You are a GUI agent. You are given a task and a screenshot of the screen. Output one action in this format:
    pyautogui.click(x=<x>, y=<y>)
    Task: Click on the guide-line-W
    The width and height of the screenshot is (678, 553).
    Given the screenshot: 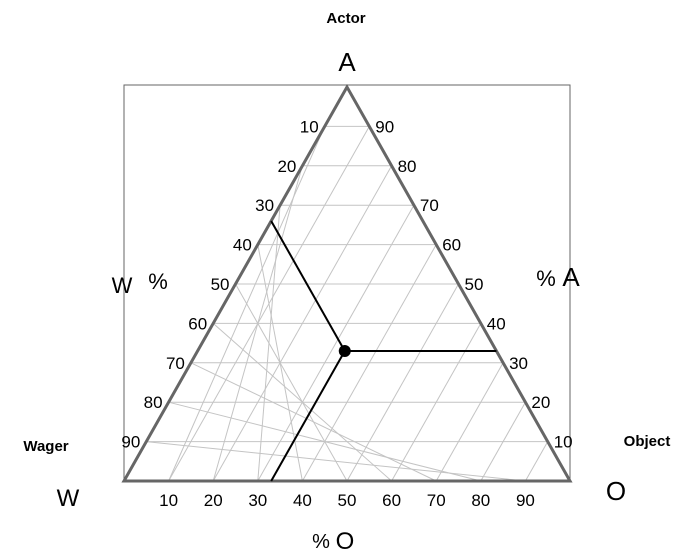 What is the action you would take?
    pyautogui.click(x=308, y=286)
    